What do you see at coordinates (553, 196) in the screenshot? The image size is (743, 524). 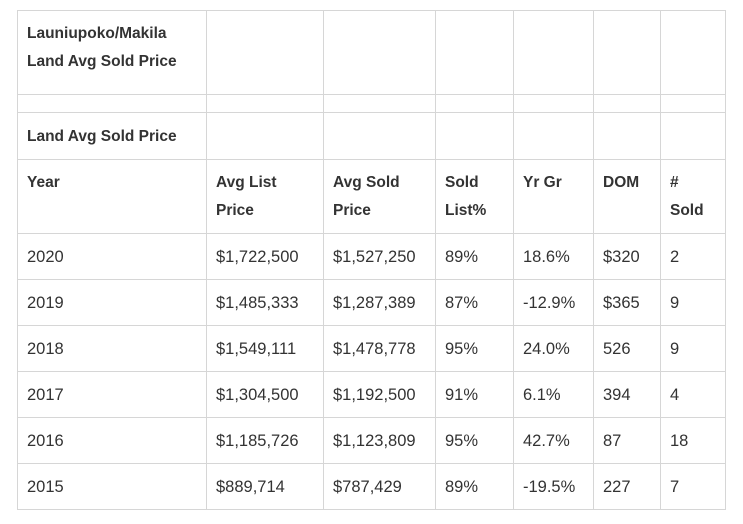 I see `column-header: Yr Gr` at bounding box center [553, 196].